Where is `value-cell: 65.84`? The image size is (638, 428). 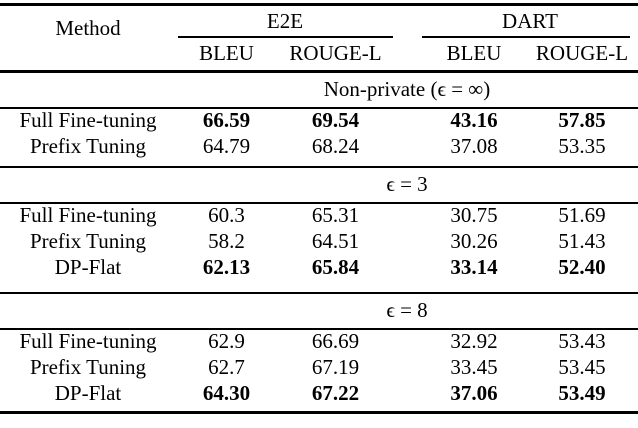
value-cell: 65.84 is located at coordinates (335, 266).